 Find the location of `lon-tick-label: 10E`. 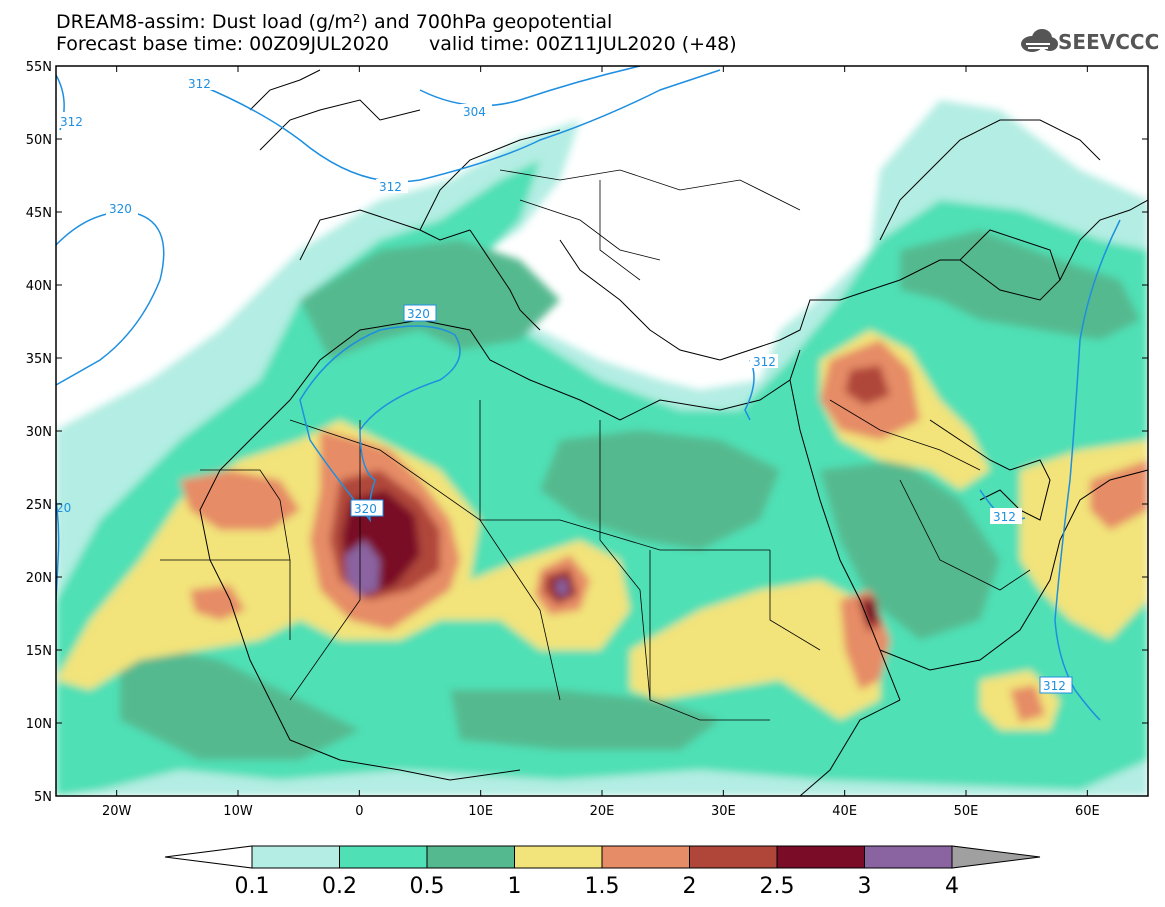

lon-tick-label: 10E is located at coordinates (480, 811).